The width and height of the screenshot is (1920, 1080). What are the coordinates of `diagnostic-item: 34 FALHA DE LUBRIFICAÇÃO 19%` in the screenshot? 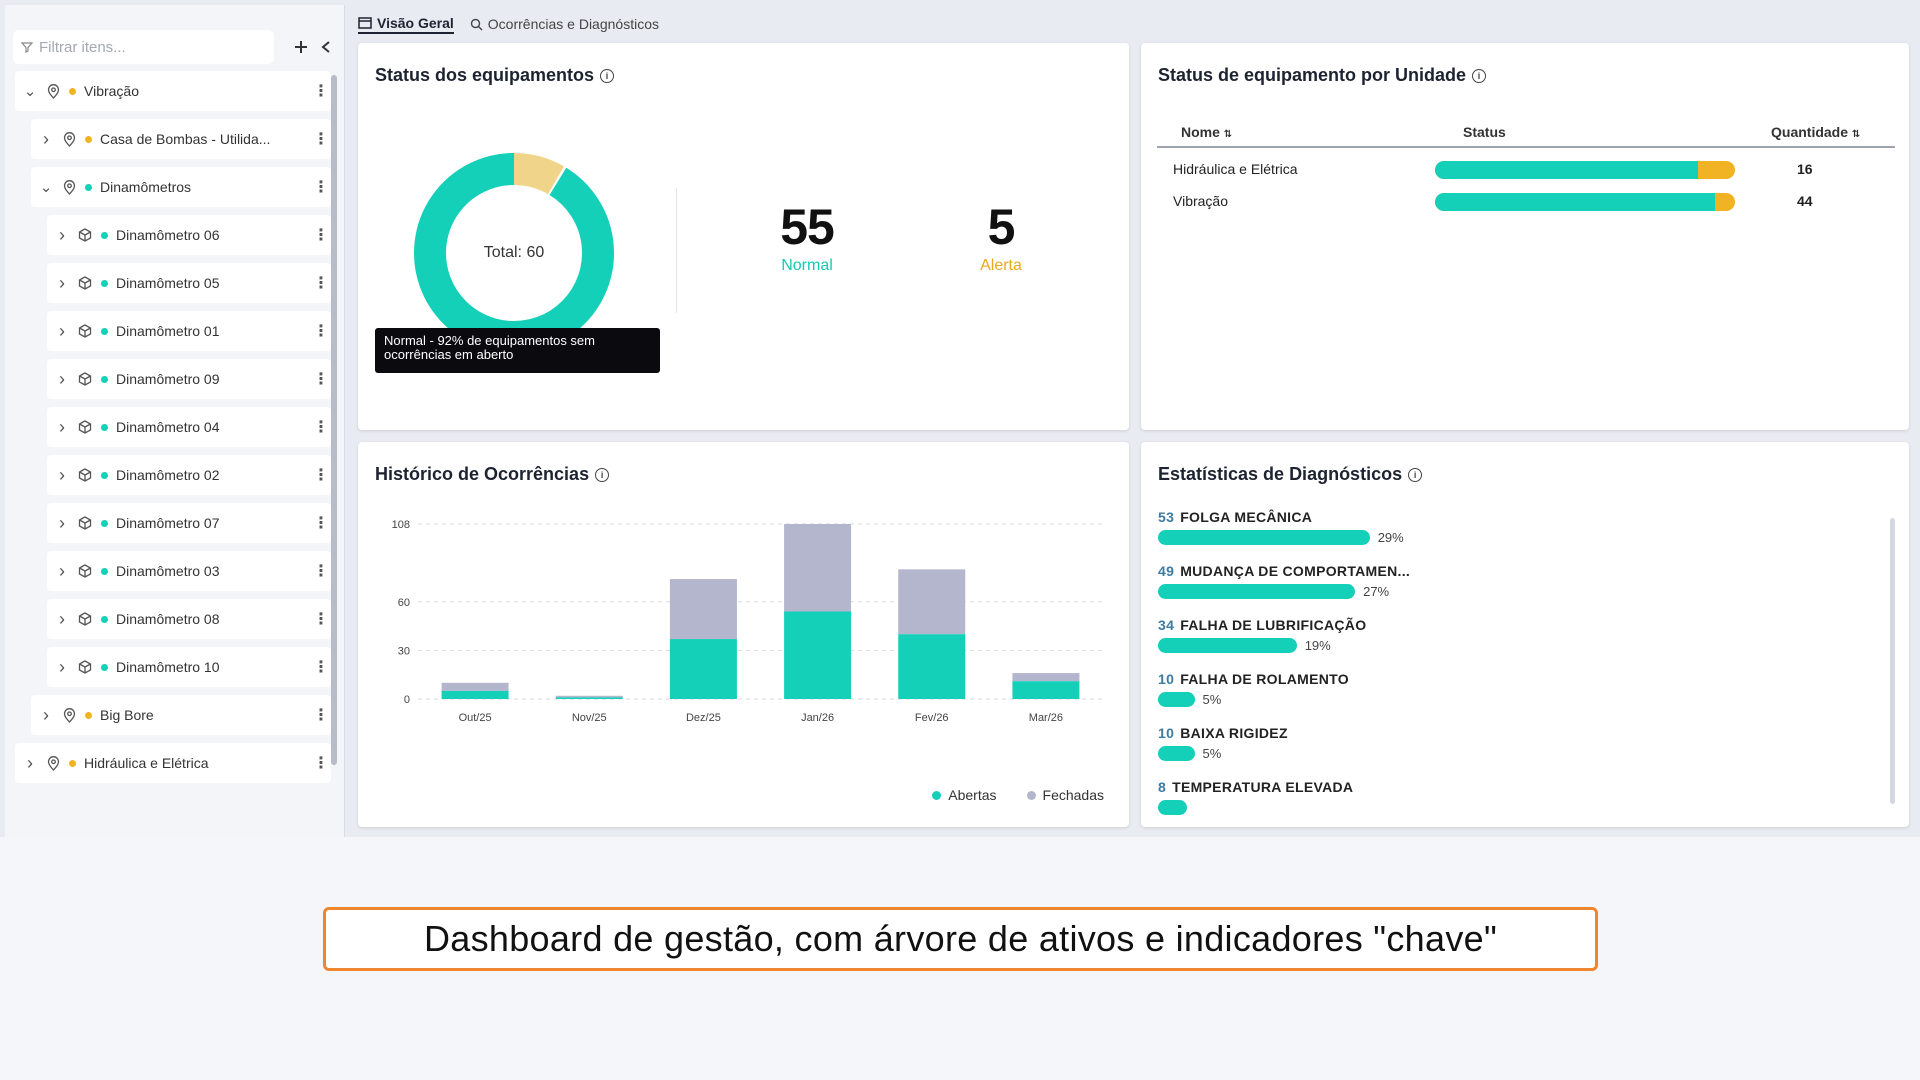 It's located at (1508, 644).